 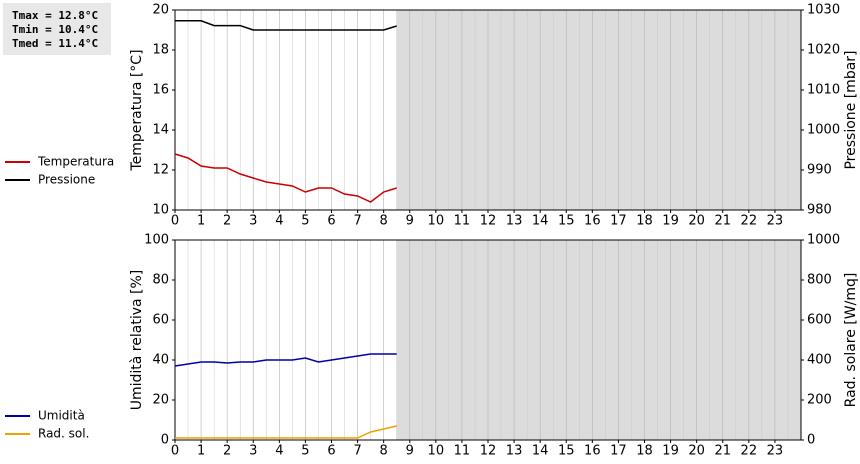 I want to click on y-tick-label: 100, so click(x=156, y=240).